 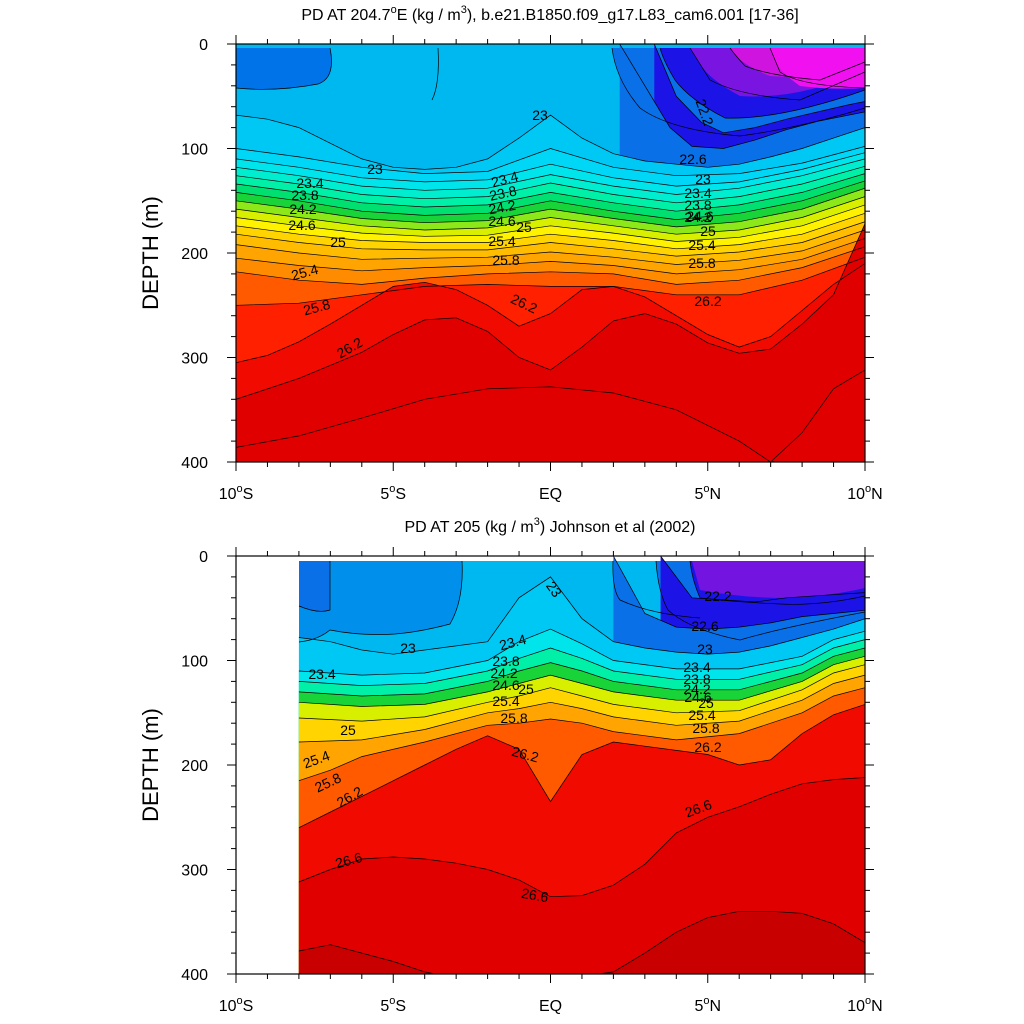 I want to click on y-tick-label: 400, so click(x=194, y=463).